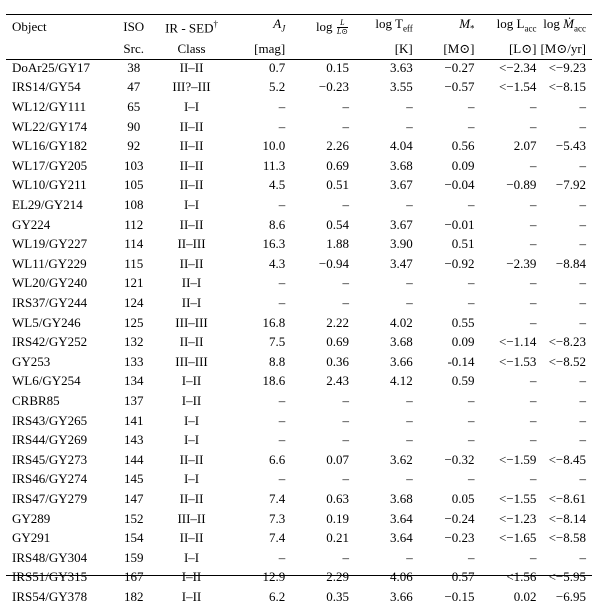 The image size is (599, 606). Describe the element at coordinates (277, 361) in the screenshot. I see `table-cell: 8.8` at that location.